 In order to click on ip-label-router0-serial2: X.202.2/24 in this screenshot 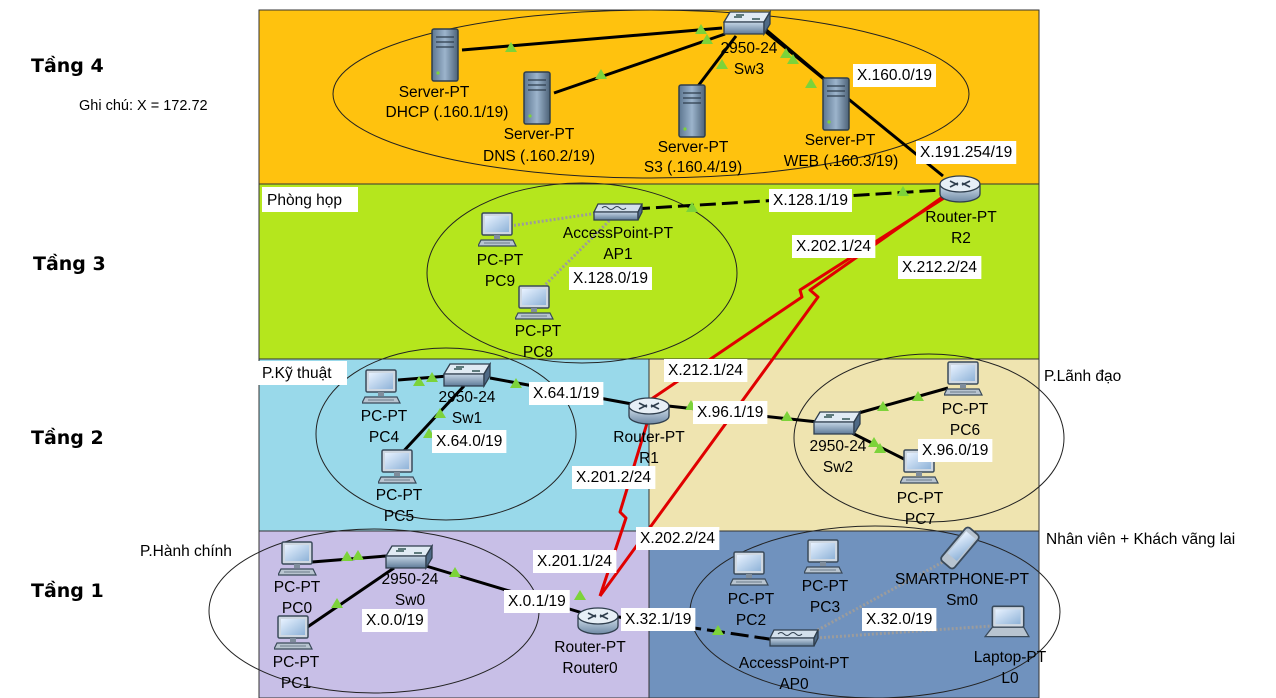, I will do `click(677, 538)`.